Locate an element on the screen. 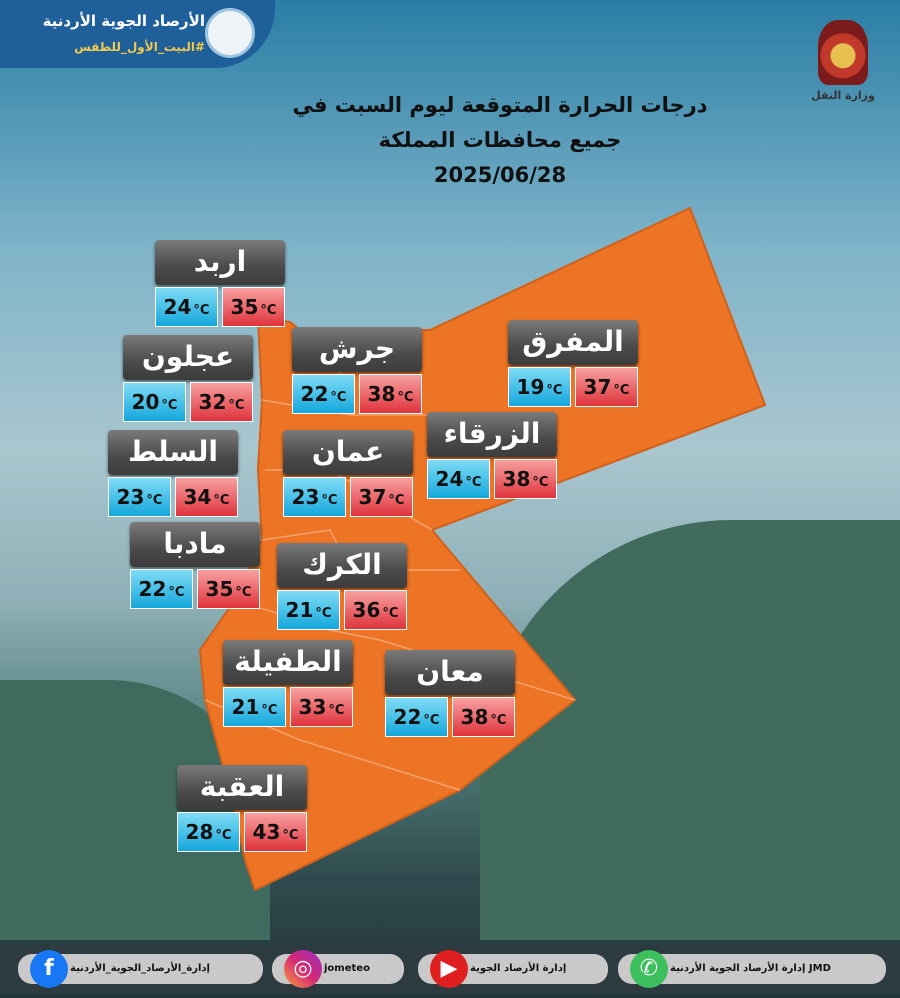  min-temp-value: 23 is located at coordinates (305, 497).